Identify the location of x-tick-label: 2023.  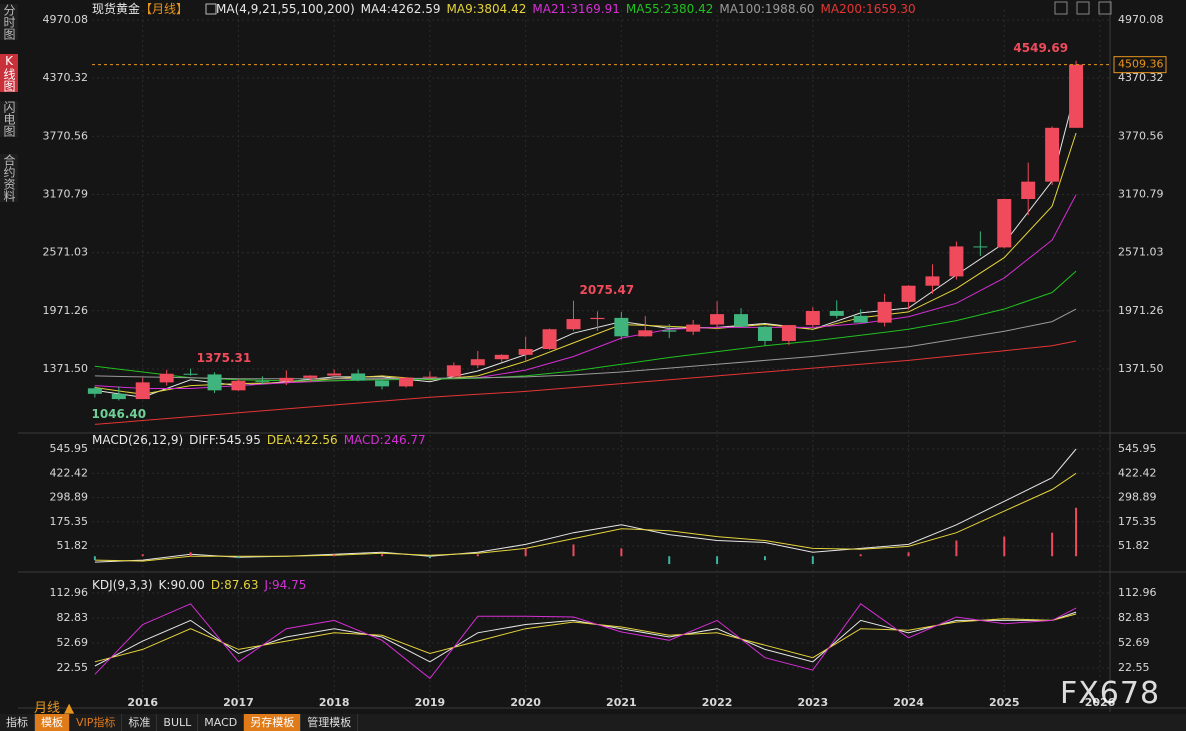
(813, 702).